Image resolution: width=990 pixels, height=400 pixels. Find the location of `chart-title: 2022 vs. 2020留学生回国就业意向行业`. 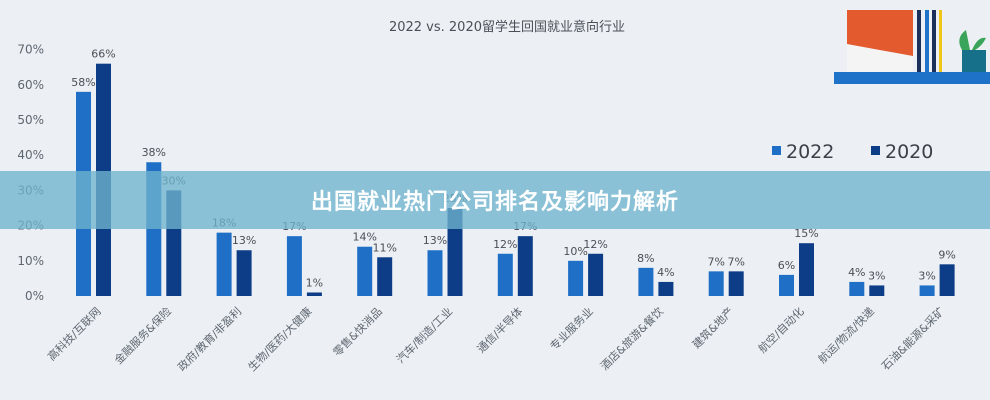

chart-title: 2022 vs. 2020留学生回国就业意向行业 is located at coordinates (507, 27).